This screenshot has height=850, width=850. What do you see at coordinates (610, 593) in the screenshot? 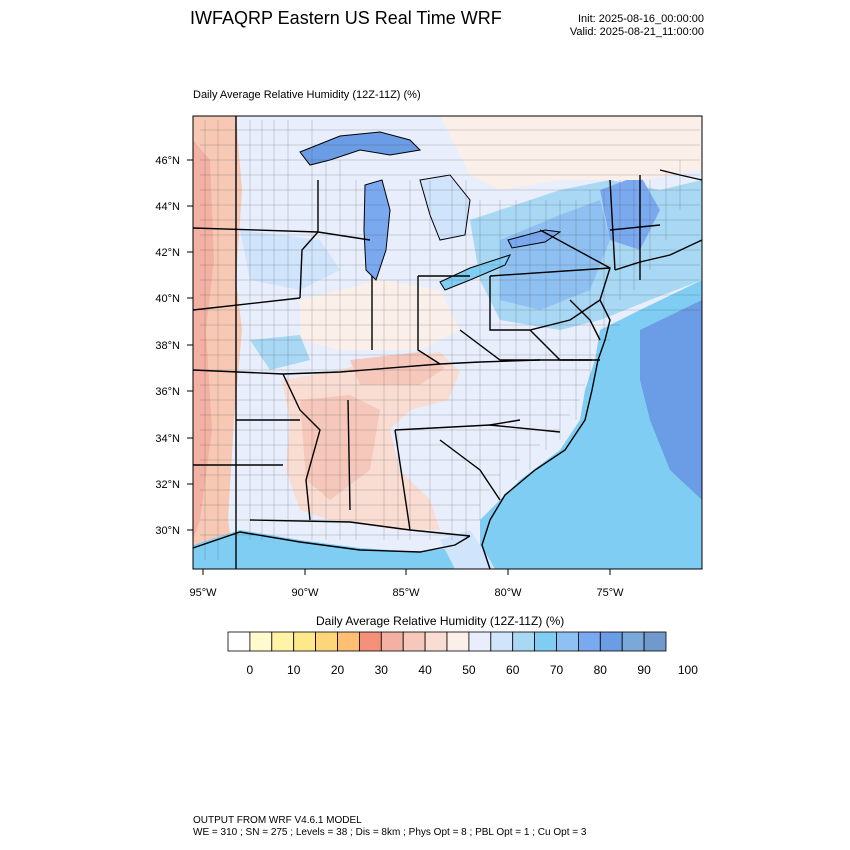
I see `lon-label: 75°W` at bounding box center [610, 593].